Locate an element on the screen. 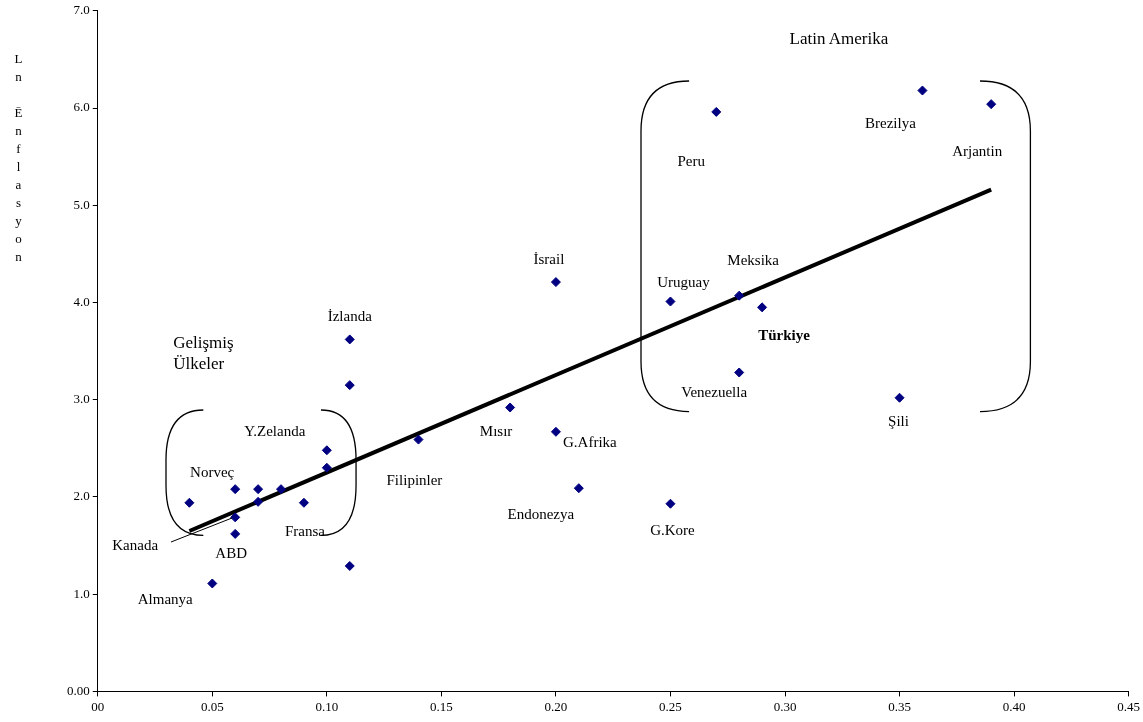 The image size is (1143, 722). y-tick-label: 5.0 is located at coordinates (81, 204).